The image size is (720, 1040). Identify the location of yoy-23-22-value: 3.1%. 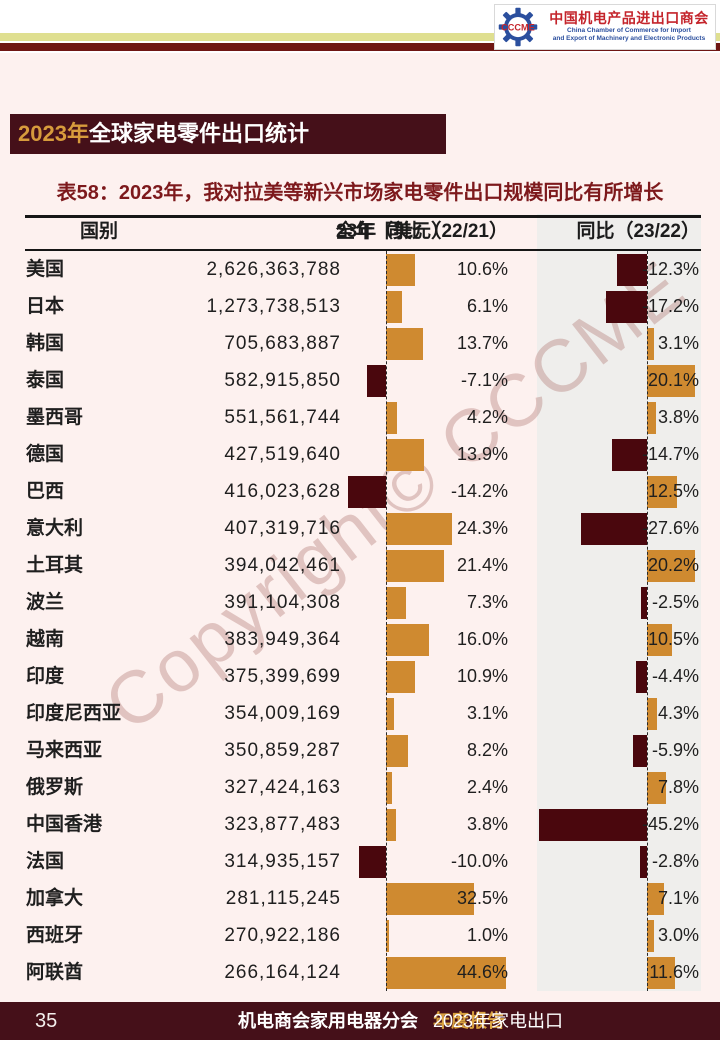
(678, 343).